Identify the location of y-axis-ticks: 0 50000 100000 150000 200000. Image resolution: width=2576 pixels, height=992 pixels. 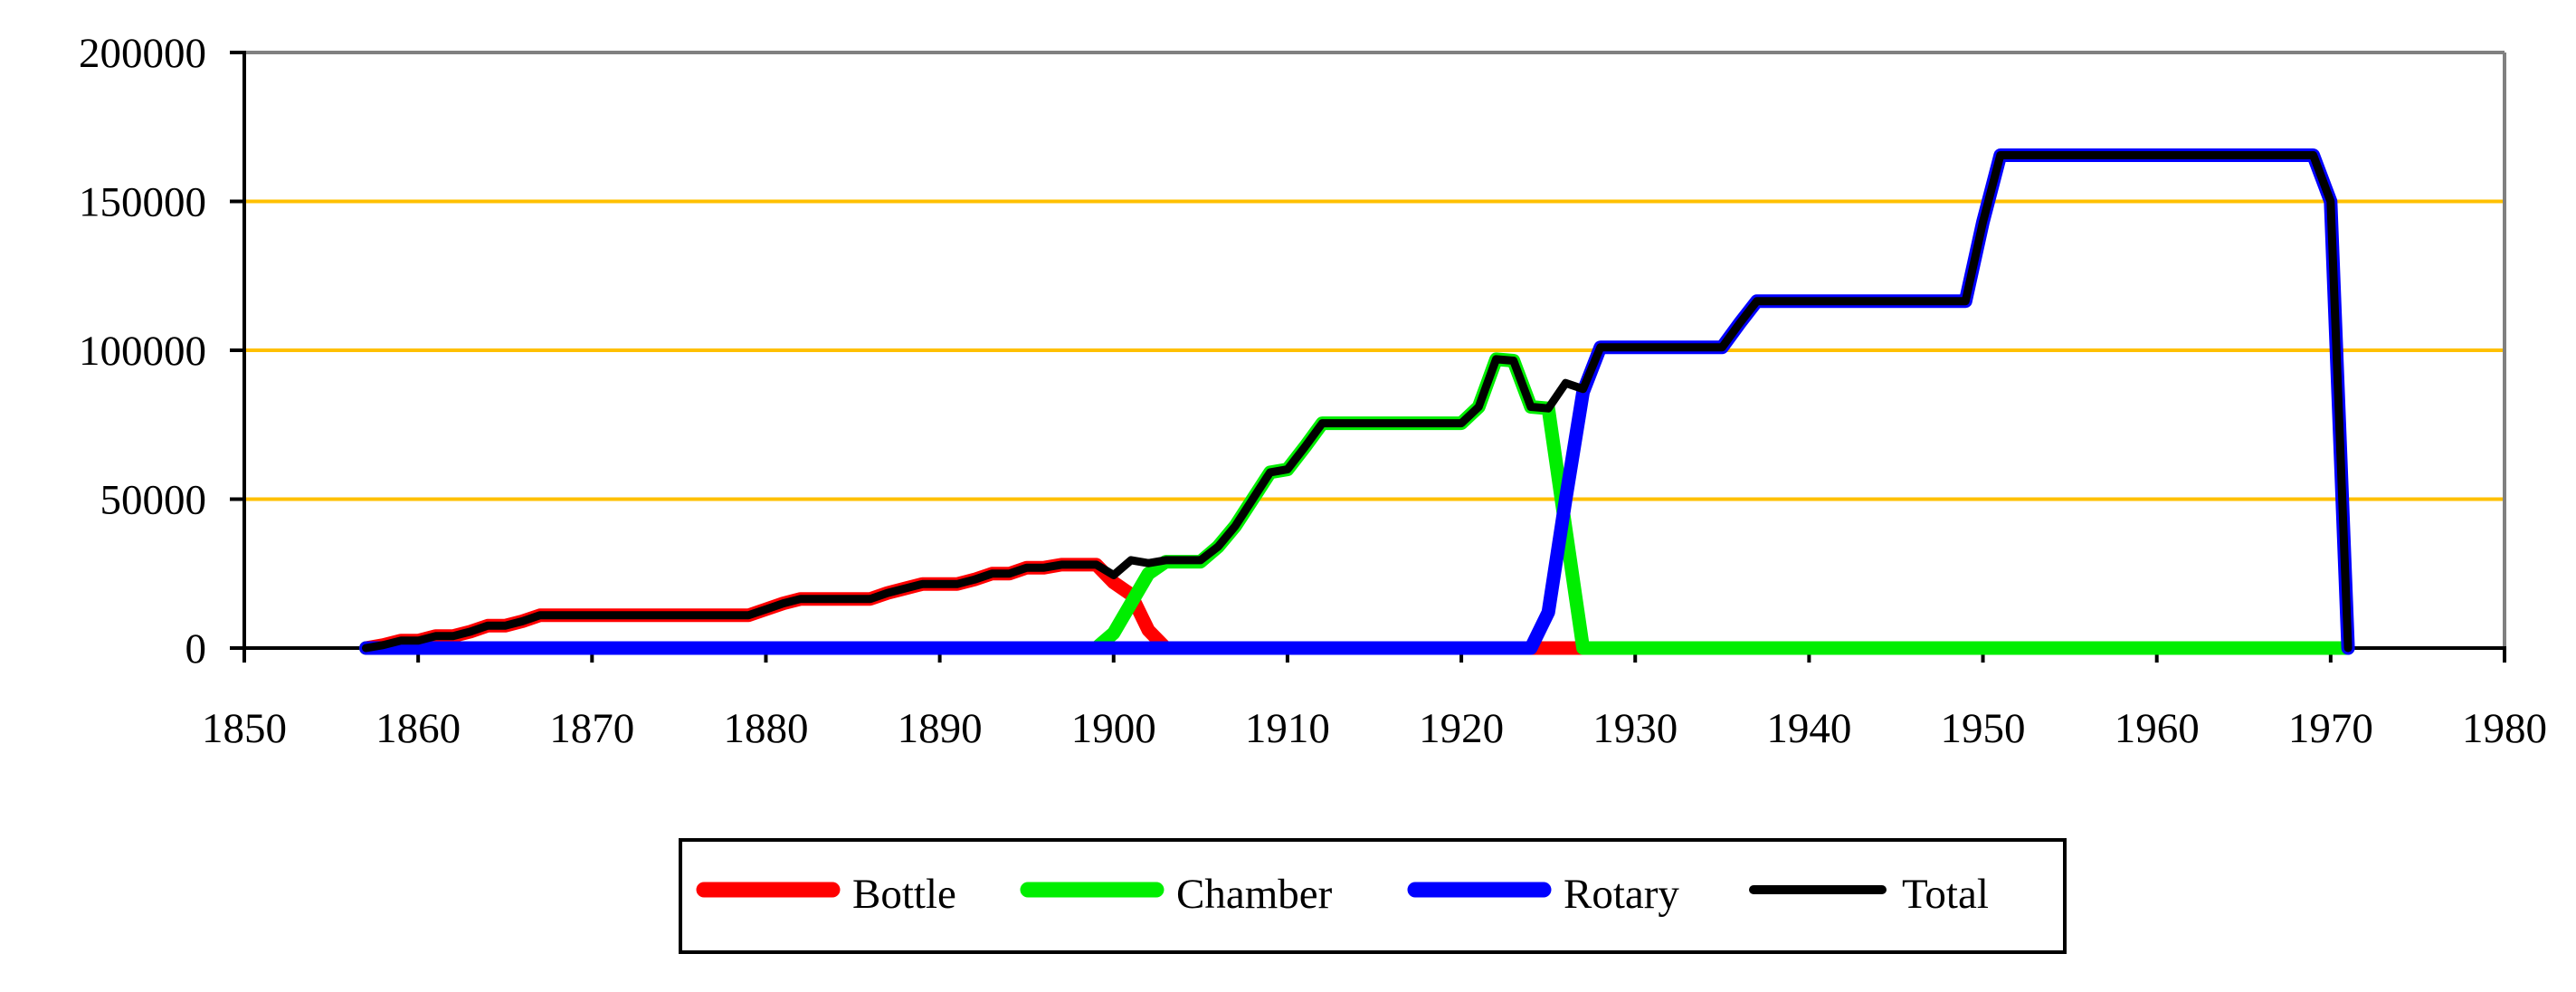
(161, 351).